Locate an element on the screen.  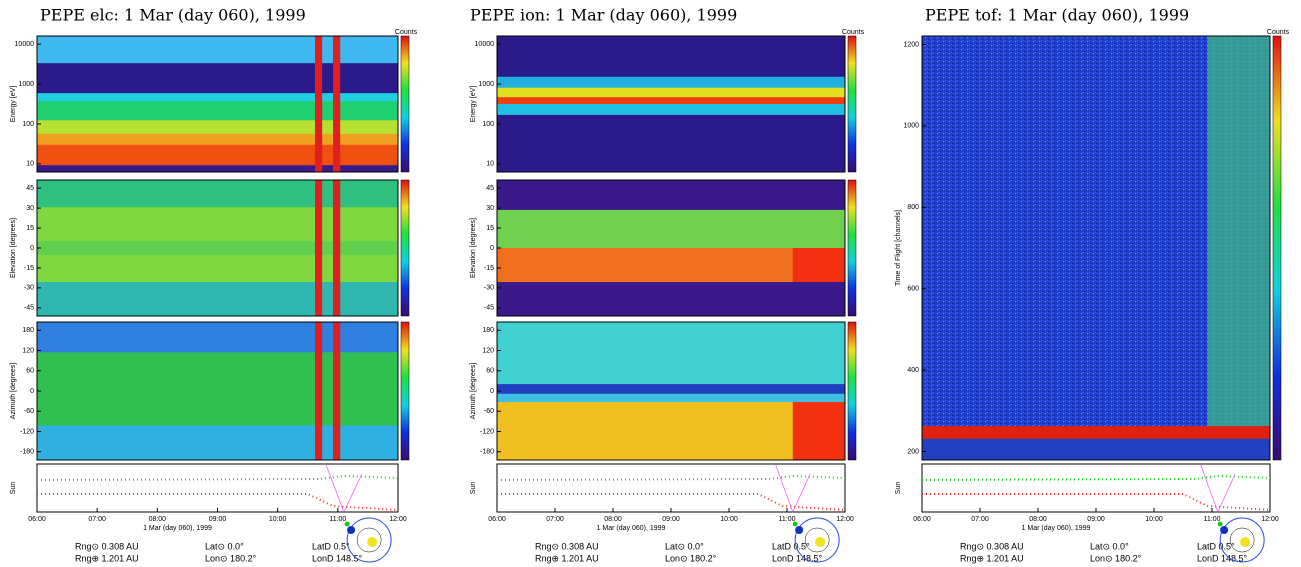
y-tick-label: 30 is located at coordinates (490, 208).